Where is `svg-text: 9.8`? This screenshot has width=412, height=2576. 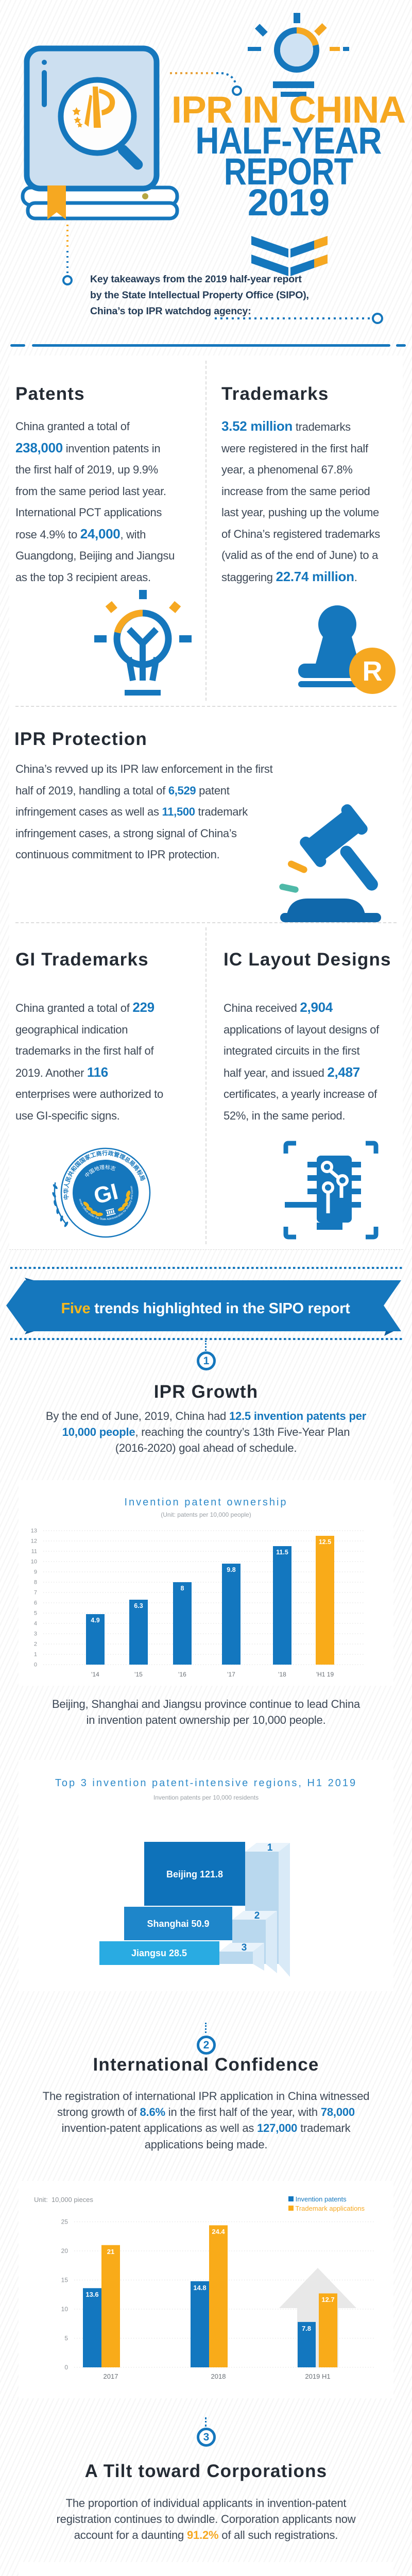 svg-text: 9.8 is located at coordinates (231, 1569).